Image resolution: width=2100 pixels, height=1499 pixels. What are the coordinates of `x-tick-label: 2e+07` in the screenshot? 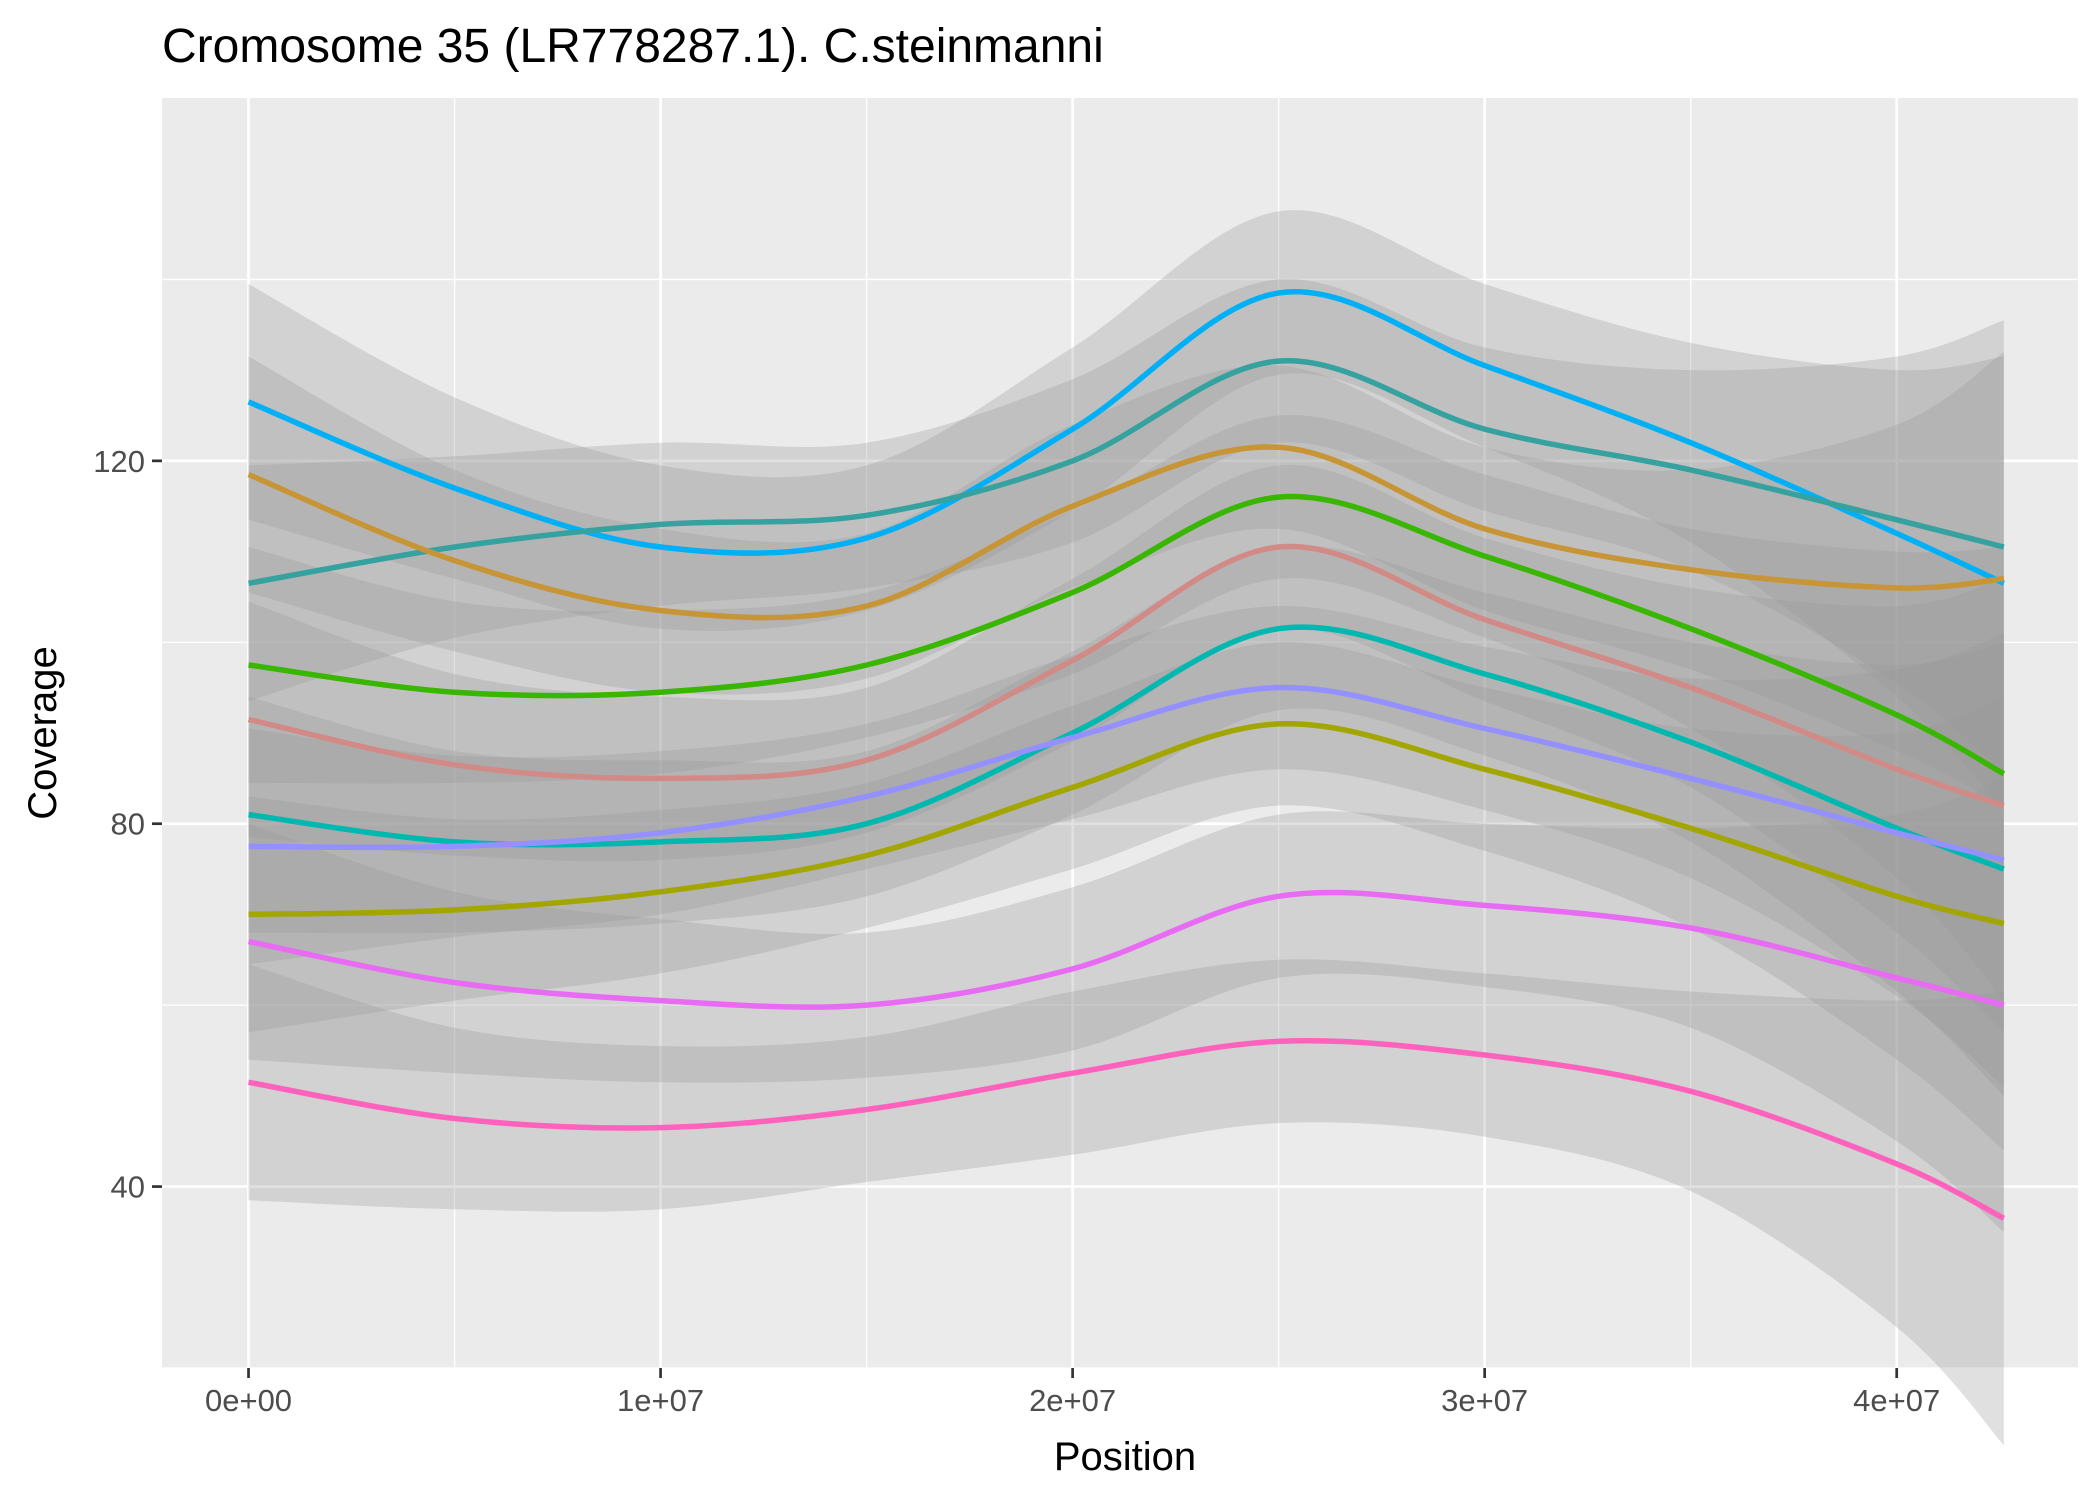 It's located at (1072, 1400).